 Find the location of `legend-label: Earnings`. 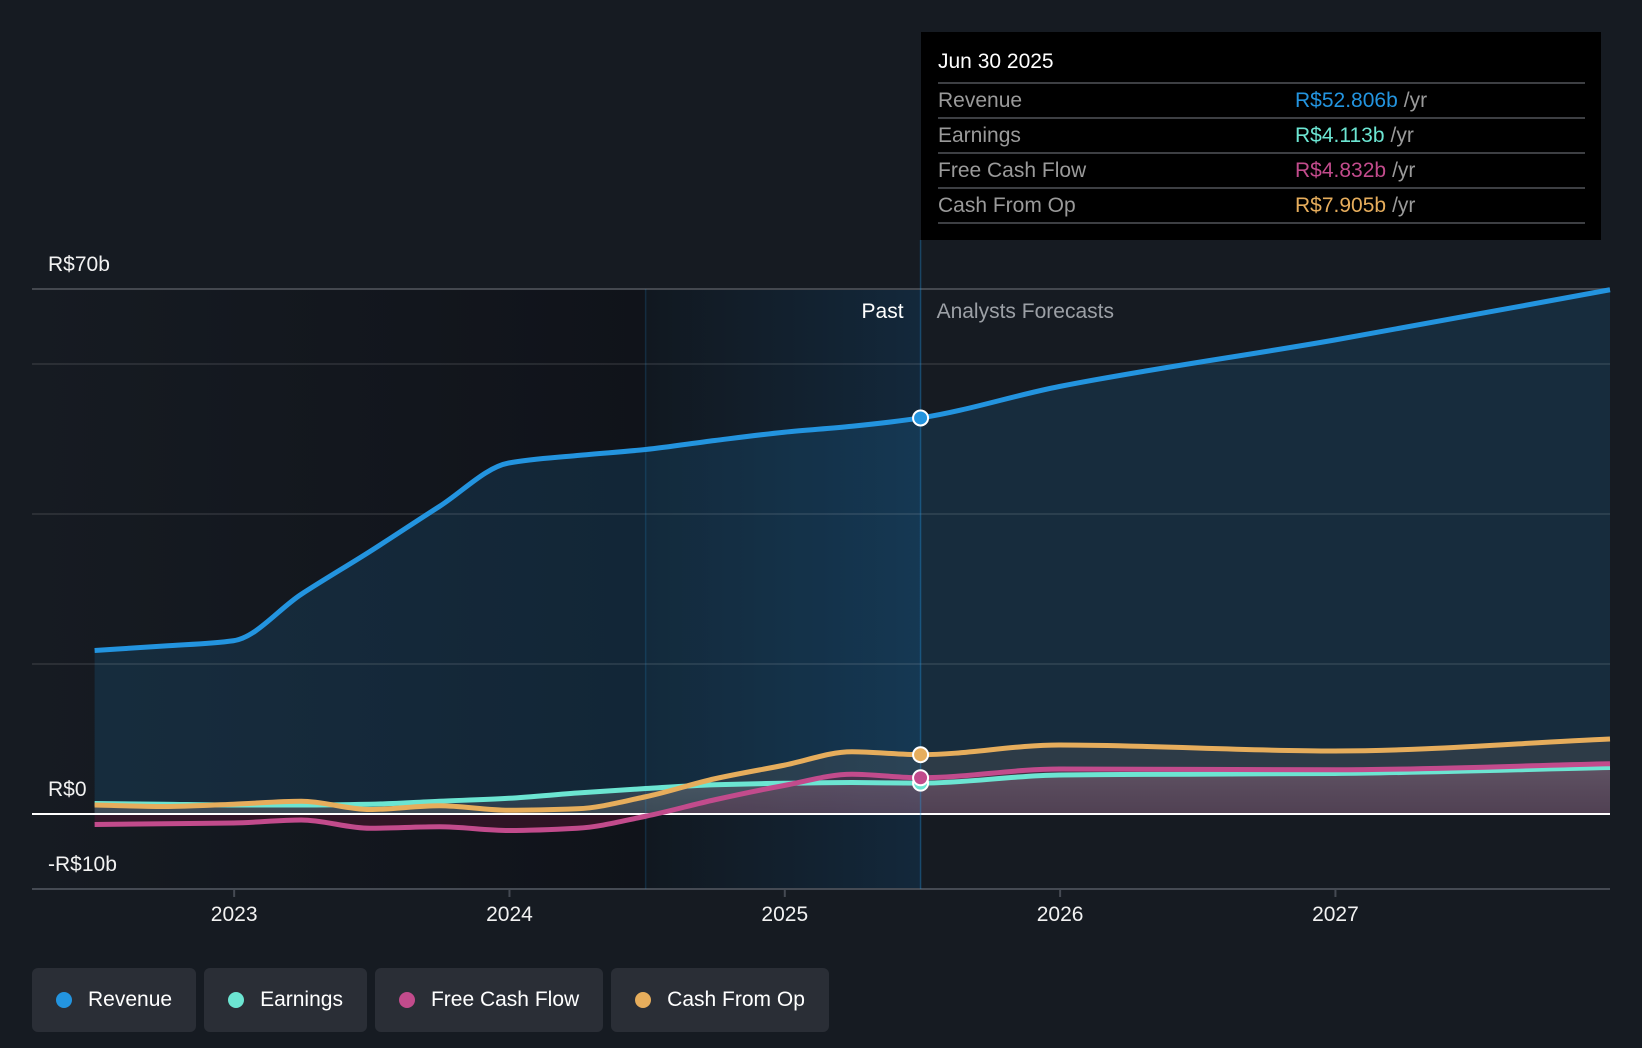

legend-label: Earnings is located at coordinates (301, 999).